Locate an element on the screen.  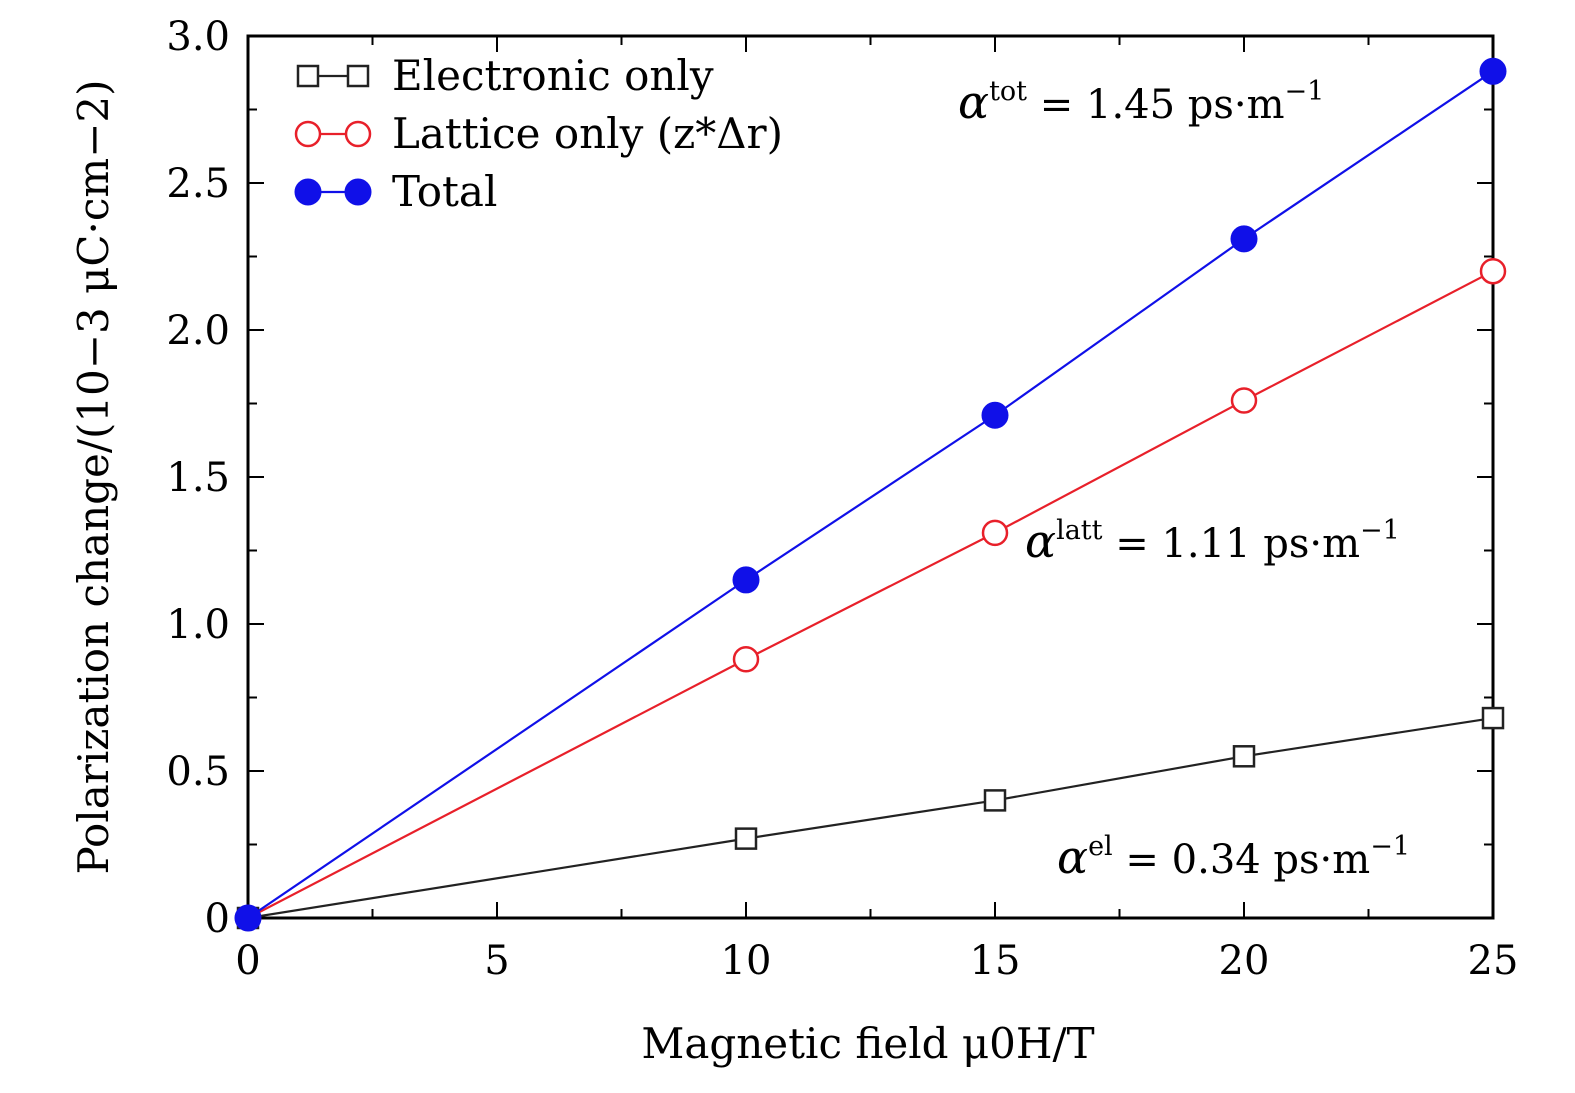
x-axis-label: Magnetic field μ0H/T is located at coordinates (867, 1043).